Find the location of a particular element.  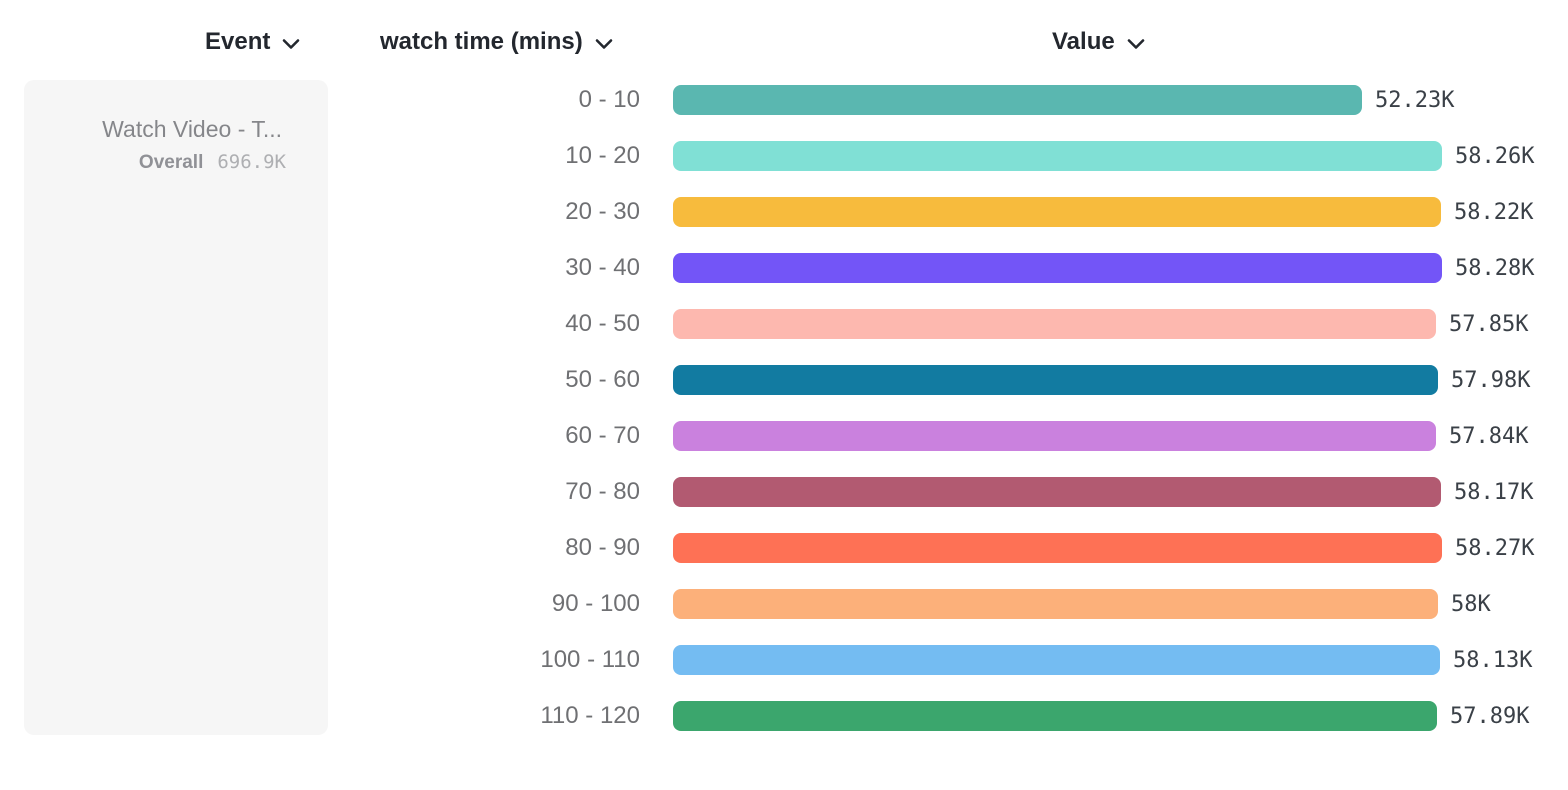

bar-row: 30 - 40 58.28K is located at coordinates (784, 268).